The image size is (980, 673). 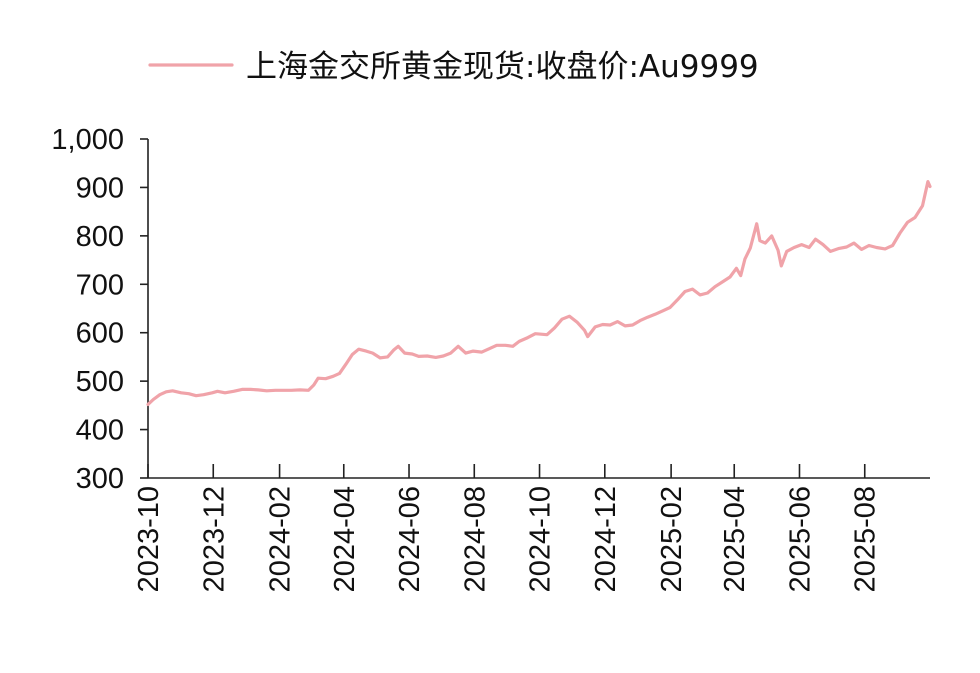 I want to click on x-tick-label: 2024-04, so click(x=345, y=539).